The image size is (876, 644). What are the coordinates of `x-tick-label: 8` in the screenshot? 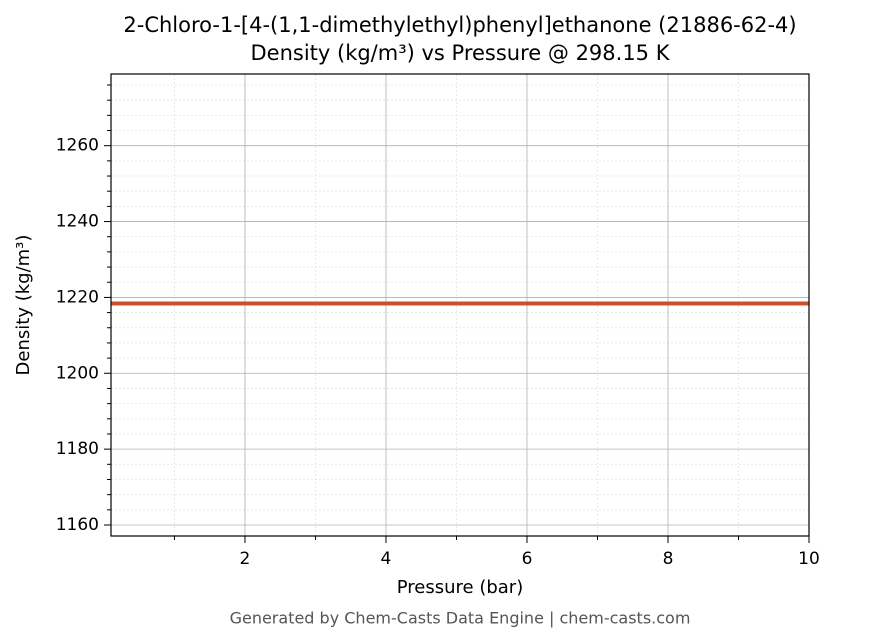 It's located at (668, 559).